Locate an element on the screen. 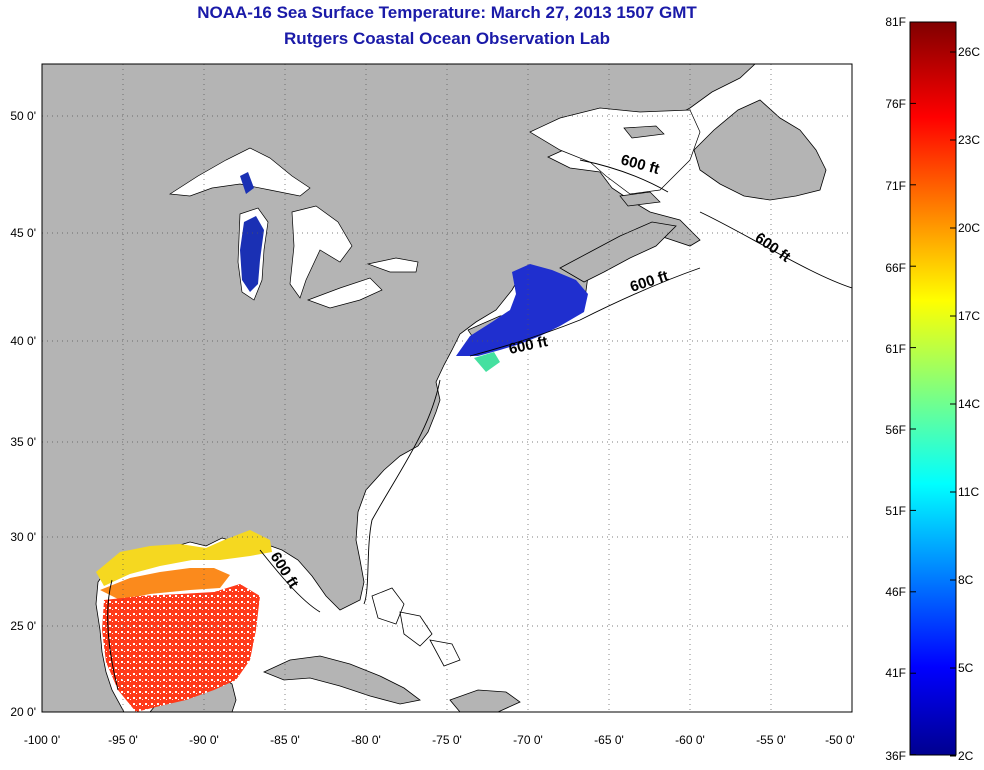  sst-nj-shelf-warm is located at coordinates (487, 362).